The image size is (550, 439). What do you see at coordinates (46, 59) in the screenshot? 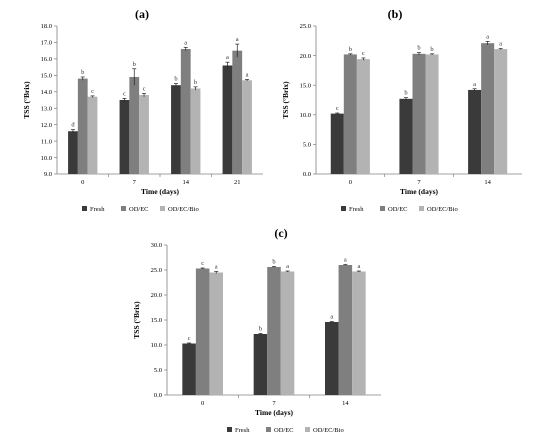
I see `y-tick-label: 16.0` at bounding box center [46, 59].